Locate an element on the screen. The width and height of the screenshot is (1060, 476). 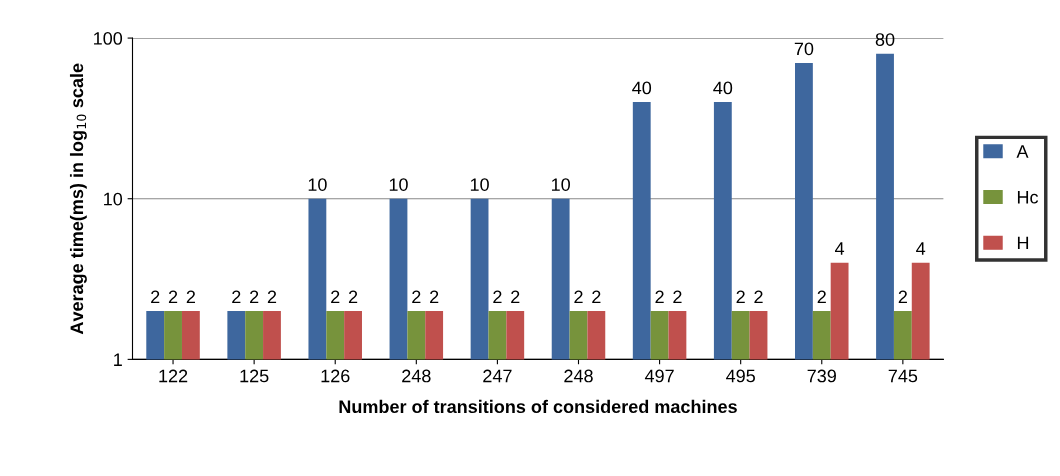
x-tick-label: 122 is located at coordinates (173, 376).